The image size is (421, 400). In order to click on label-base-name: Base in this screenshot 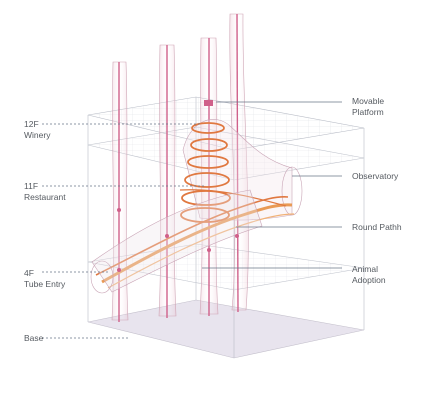, I will do `click(34, 338)`.